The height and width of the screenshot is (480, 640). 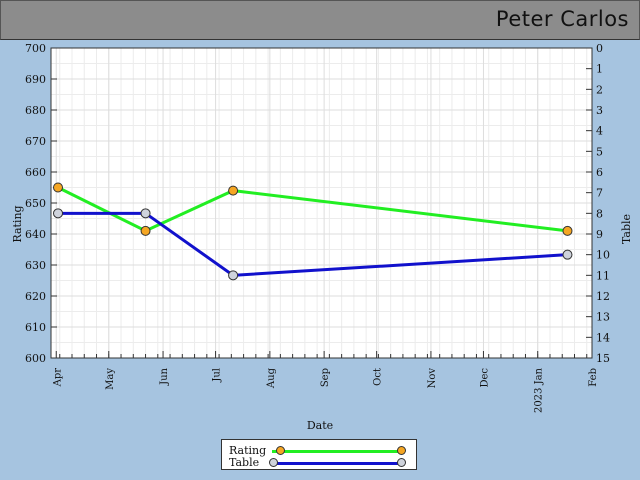 I want to click on legend-label-rating: Rating, so click(x=248, y=450).